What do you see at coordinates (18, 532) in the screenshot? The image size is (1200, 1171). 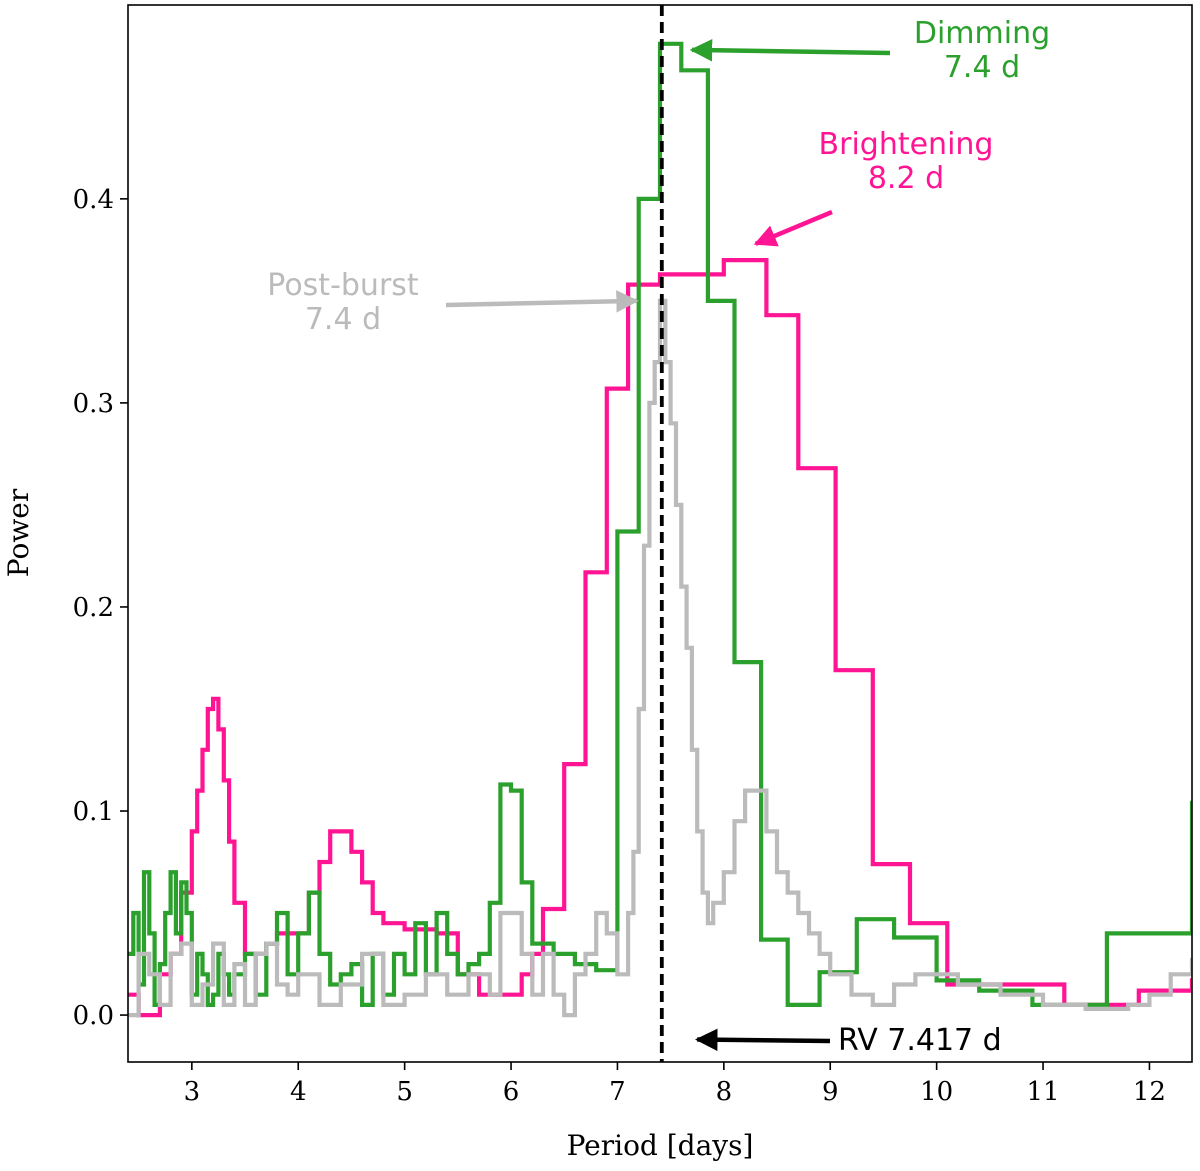 I see `y-axis-label: Power` at bounding box center [18, 532].